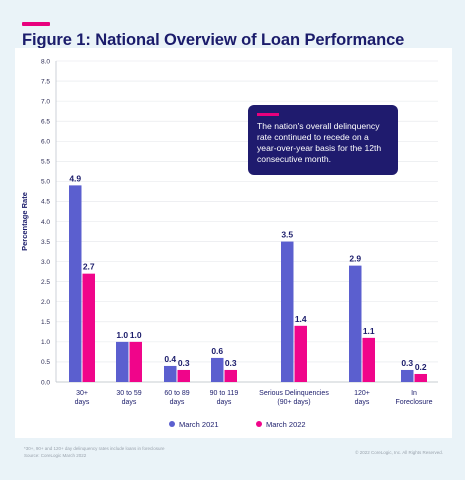  I want to click on data-label: 0.2, so click(421, 367).